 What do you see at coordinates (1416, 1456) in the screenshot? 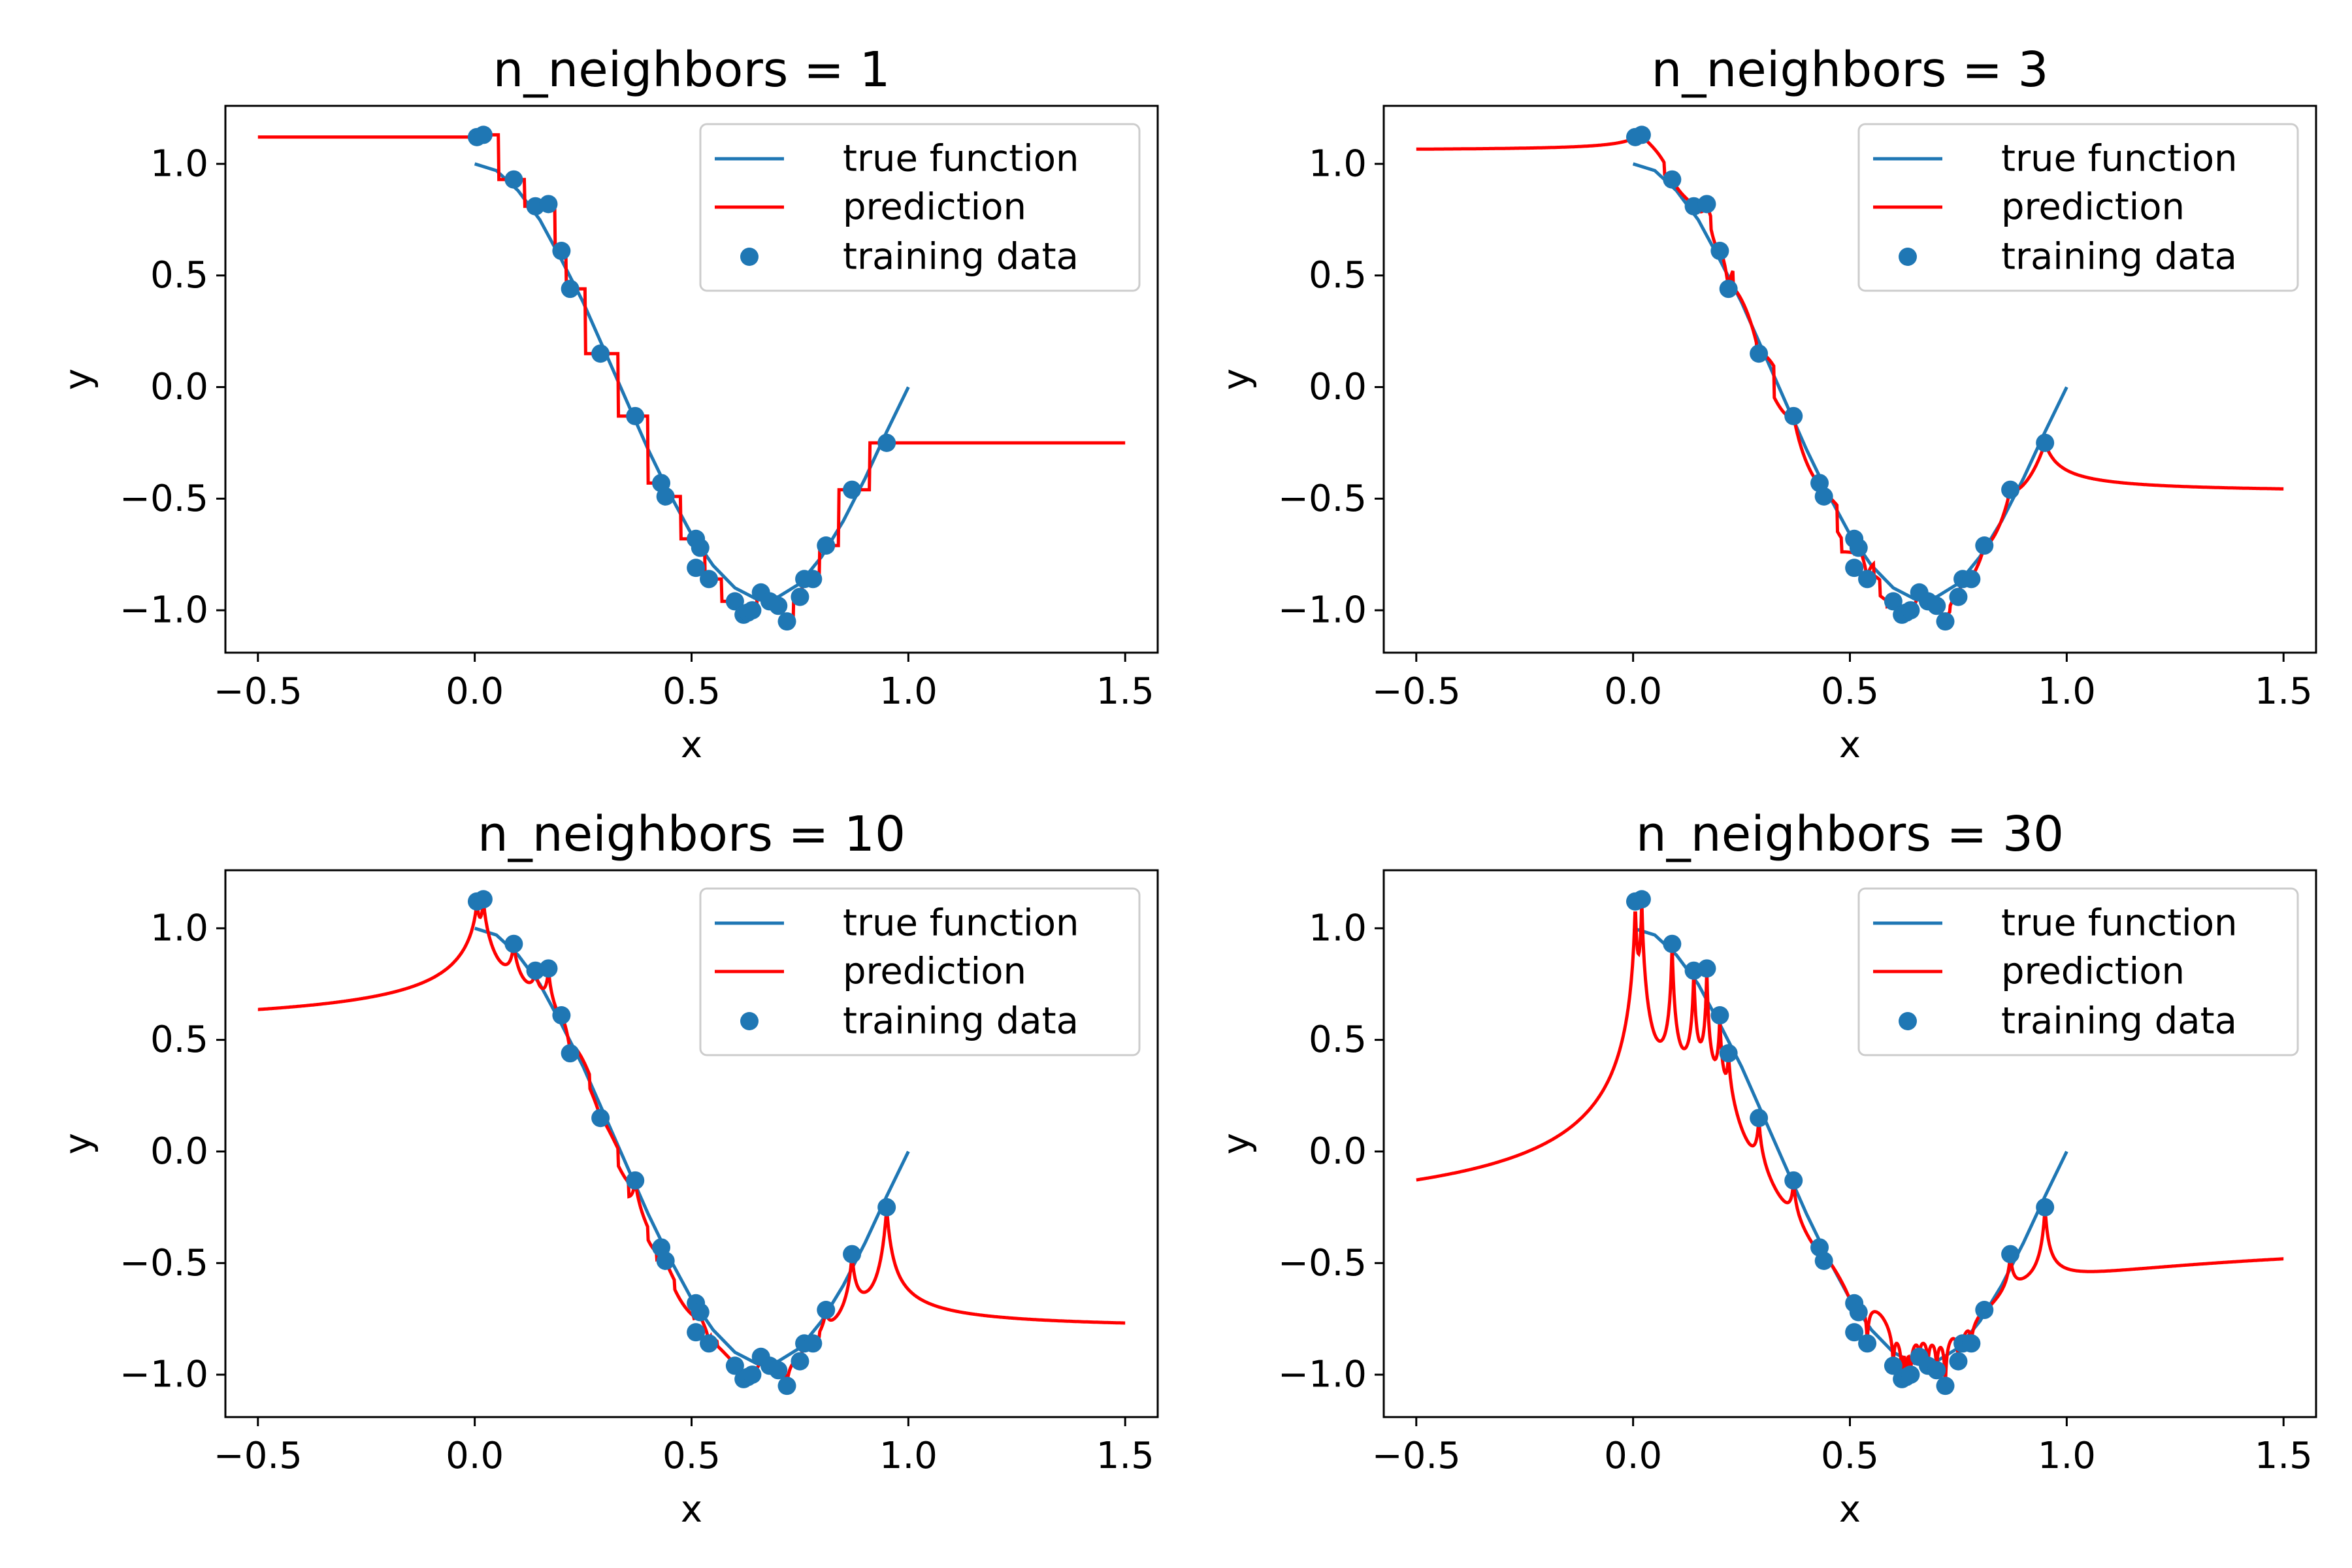
I see `x-tick-label: −0.5` at bounding box center [1416, 1456].